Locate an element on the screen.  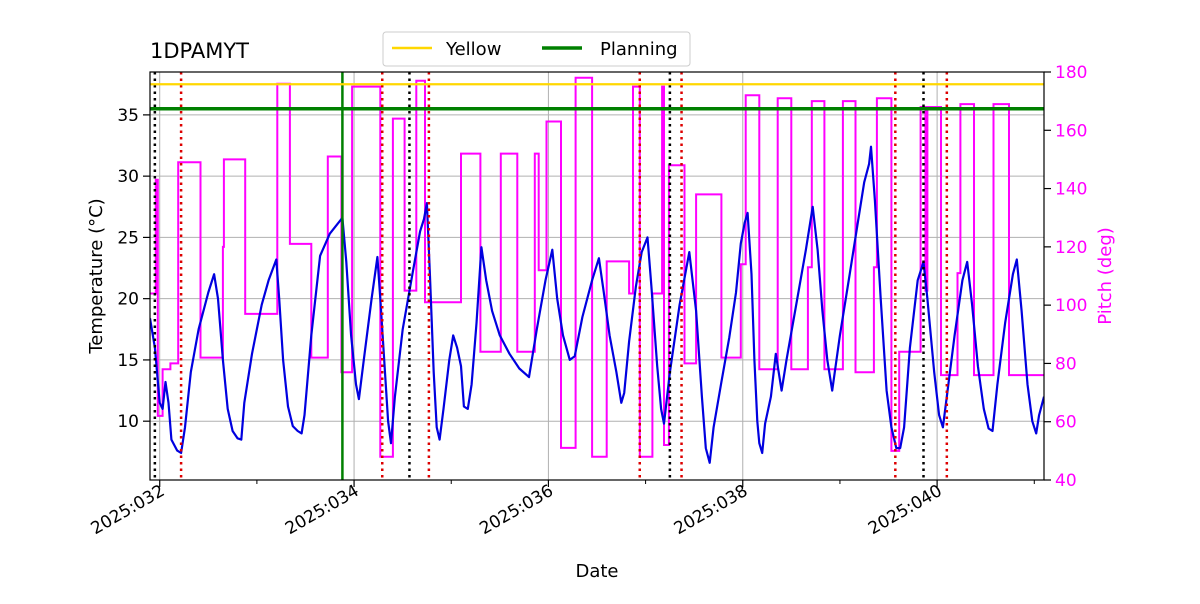
y-right-tick-label: 120 is located at coordinates (1071, 248).